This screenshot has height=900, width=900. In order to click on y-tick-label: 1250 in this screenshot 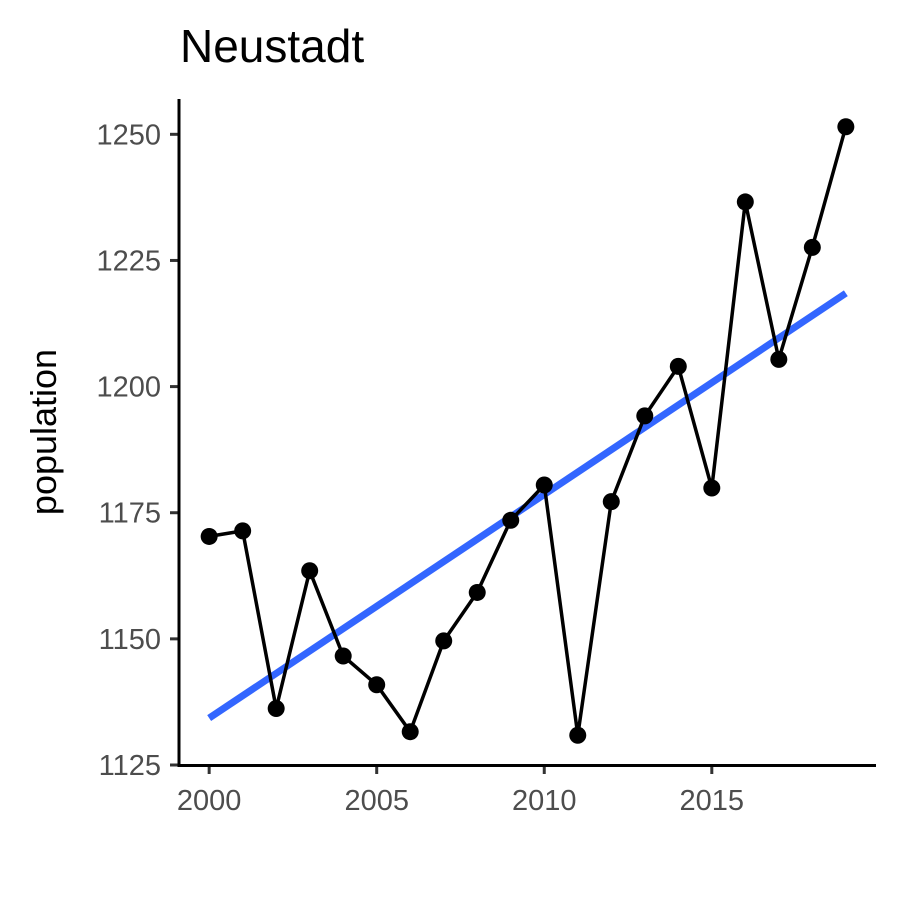, I will do `click(128, 135)`.